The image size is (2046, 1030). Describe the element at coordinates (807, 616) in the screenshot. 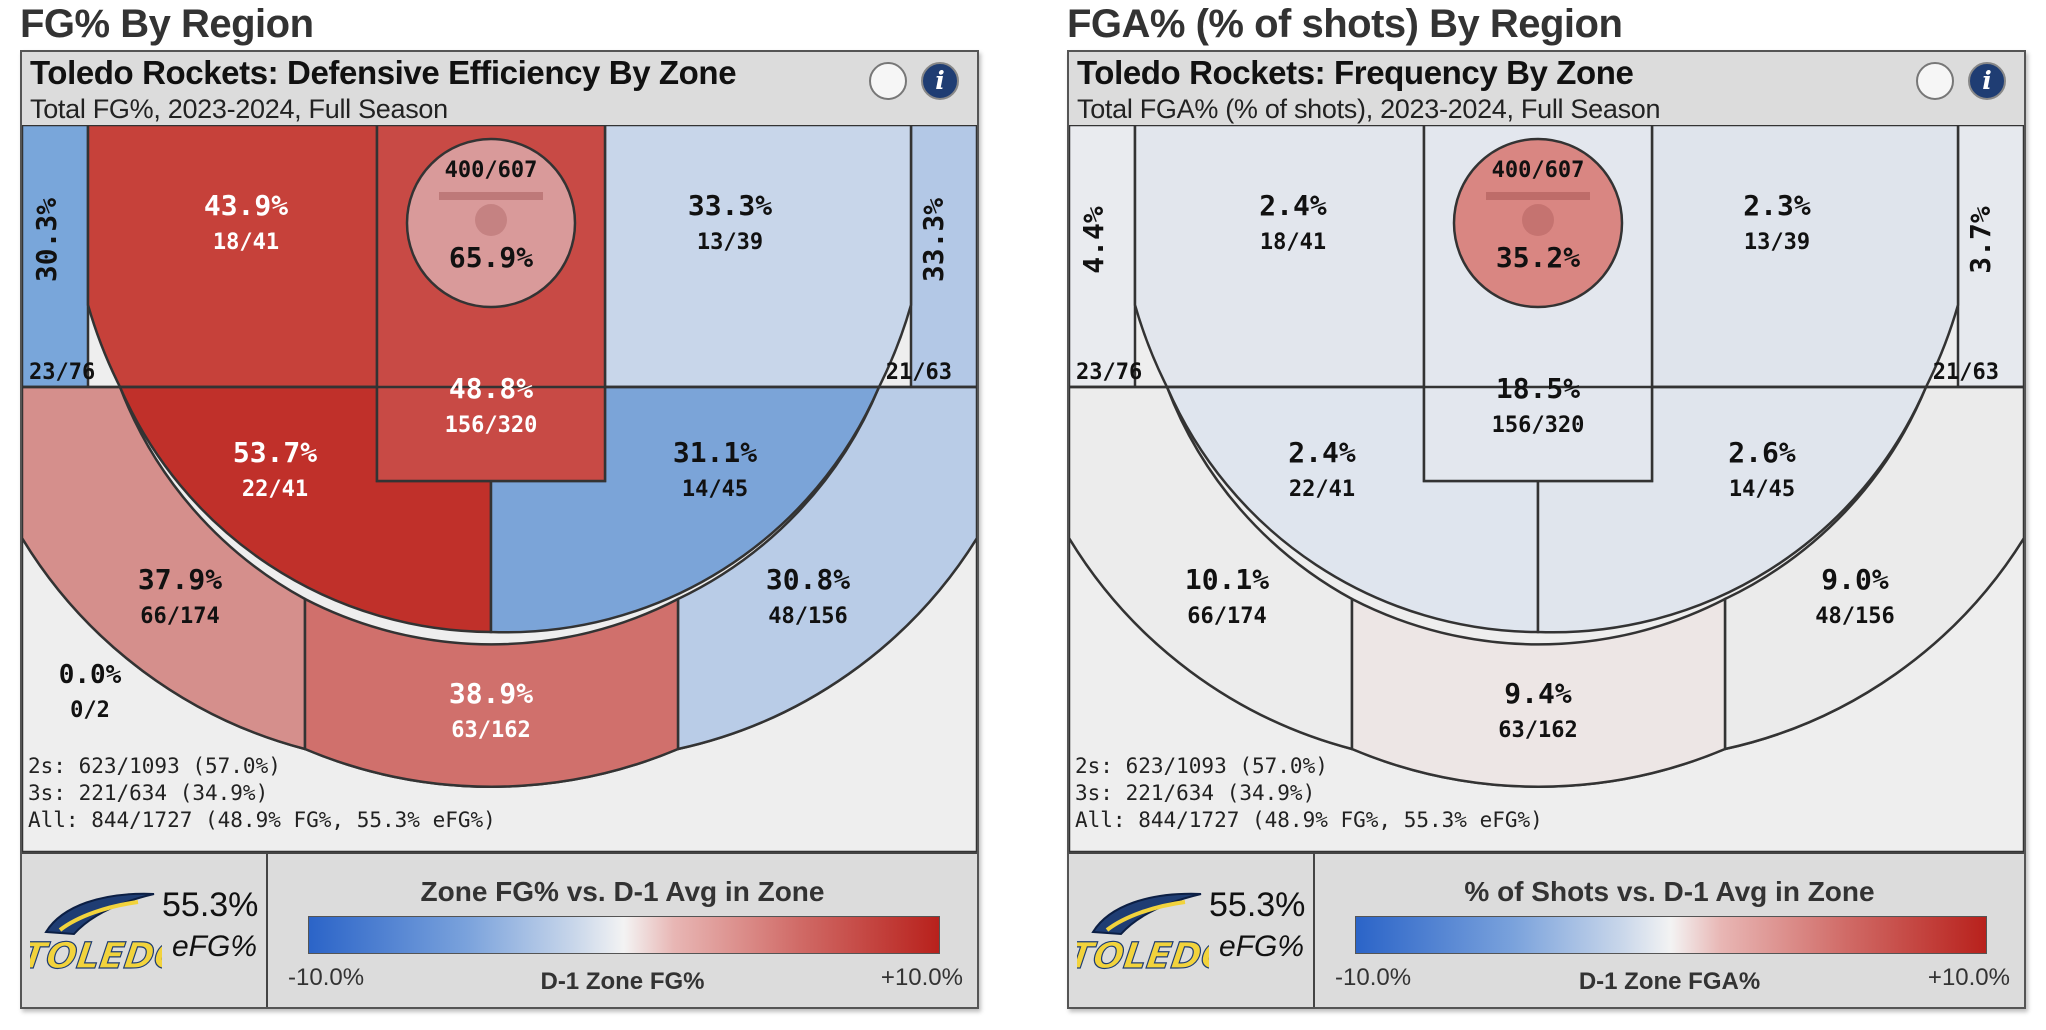

I see `zone-fraction-right-wing-3: 48/156` at that location.